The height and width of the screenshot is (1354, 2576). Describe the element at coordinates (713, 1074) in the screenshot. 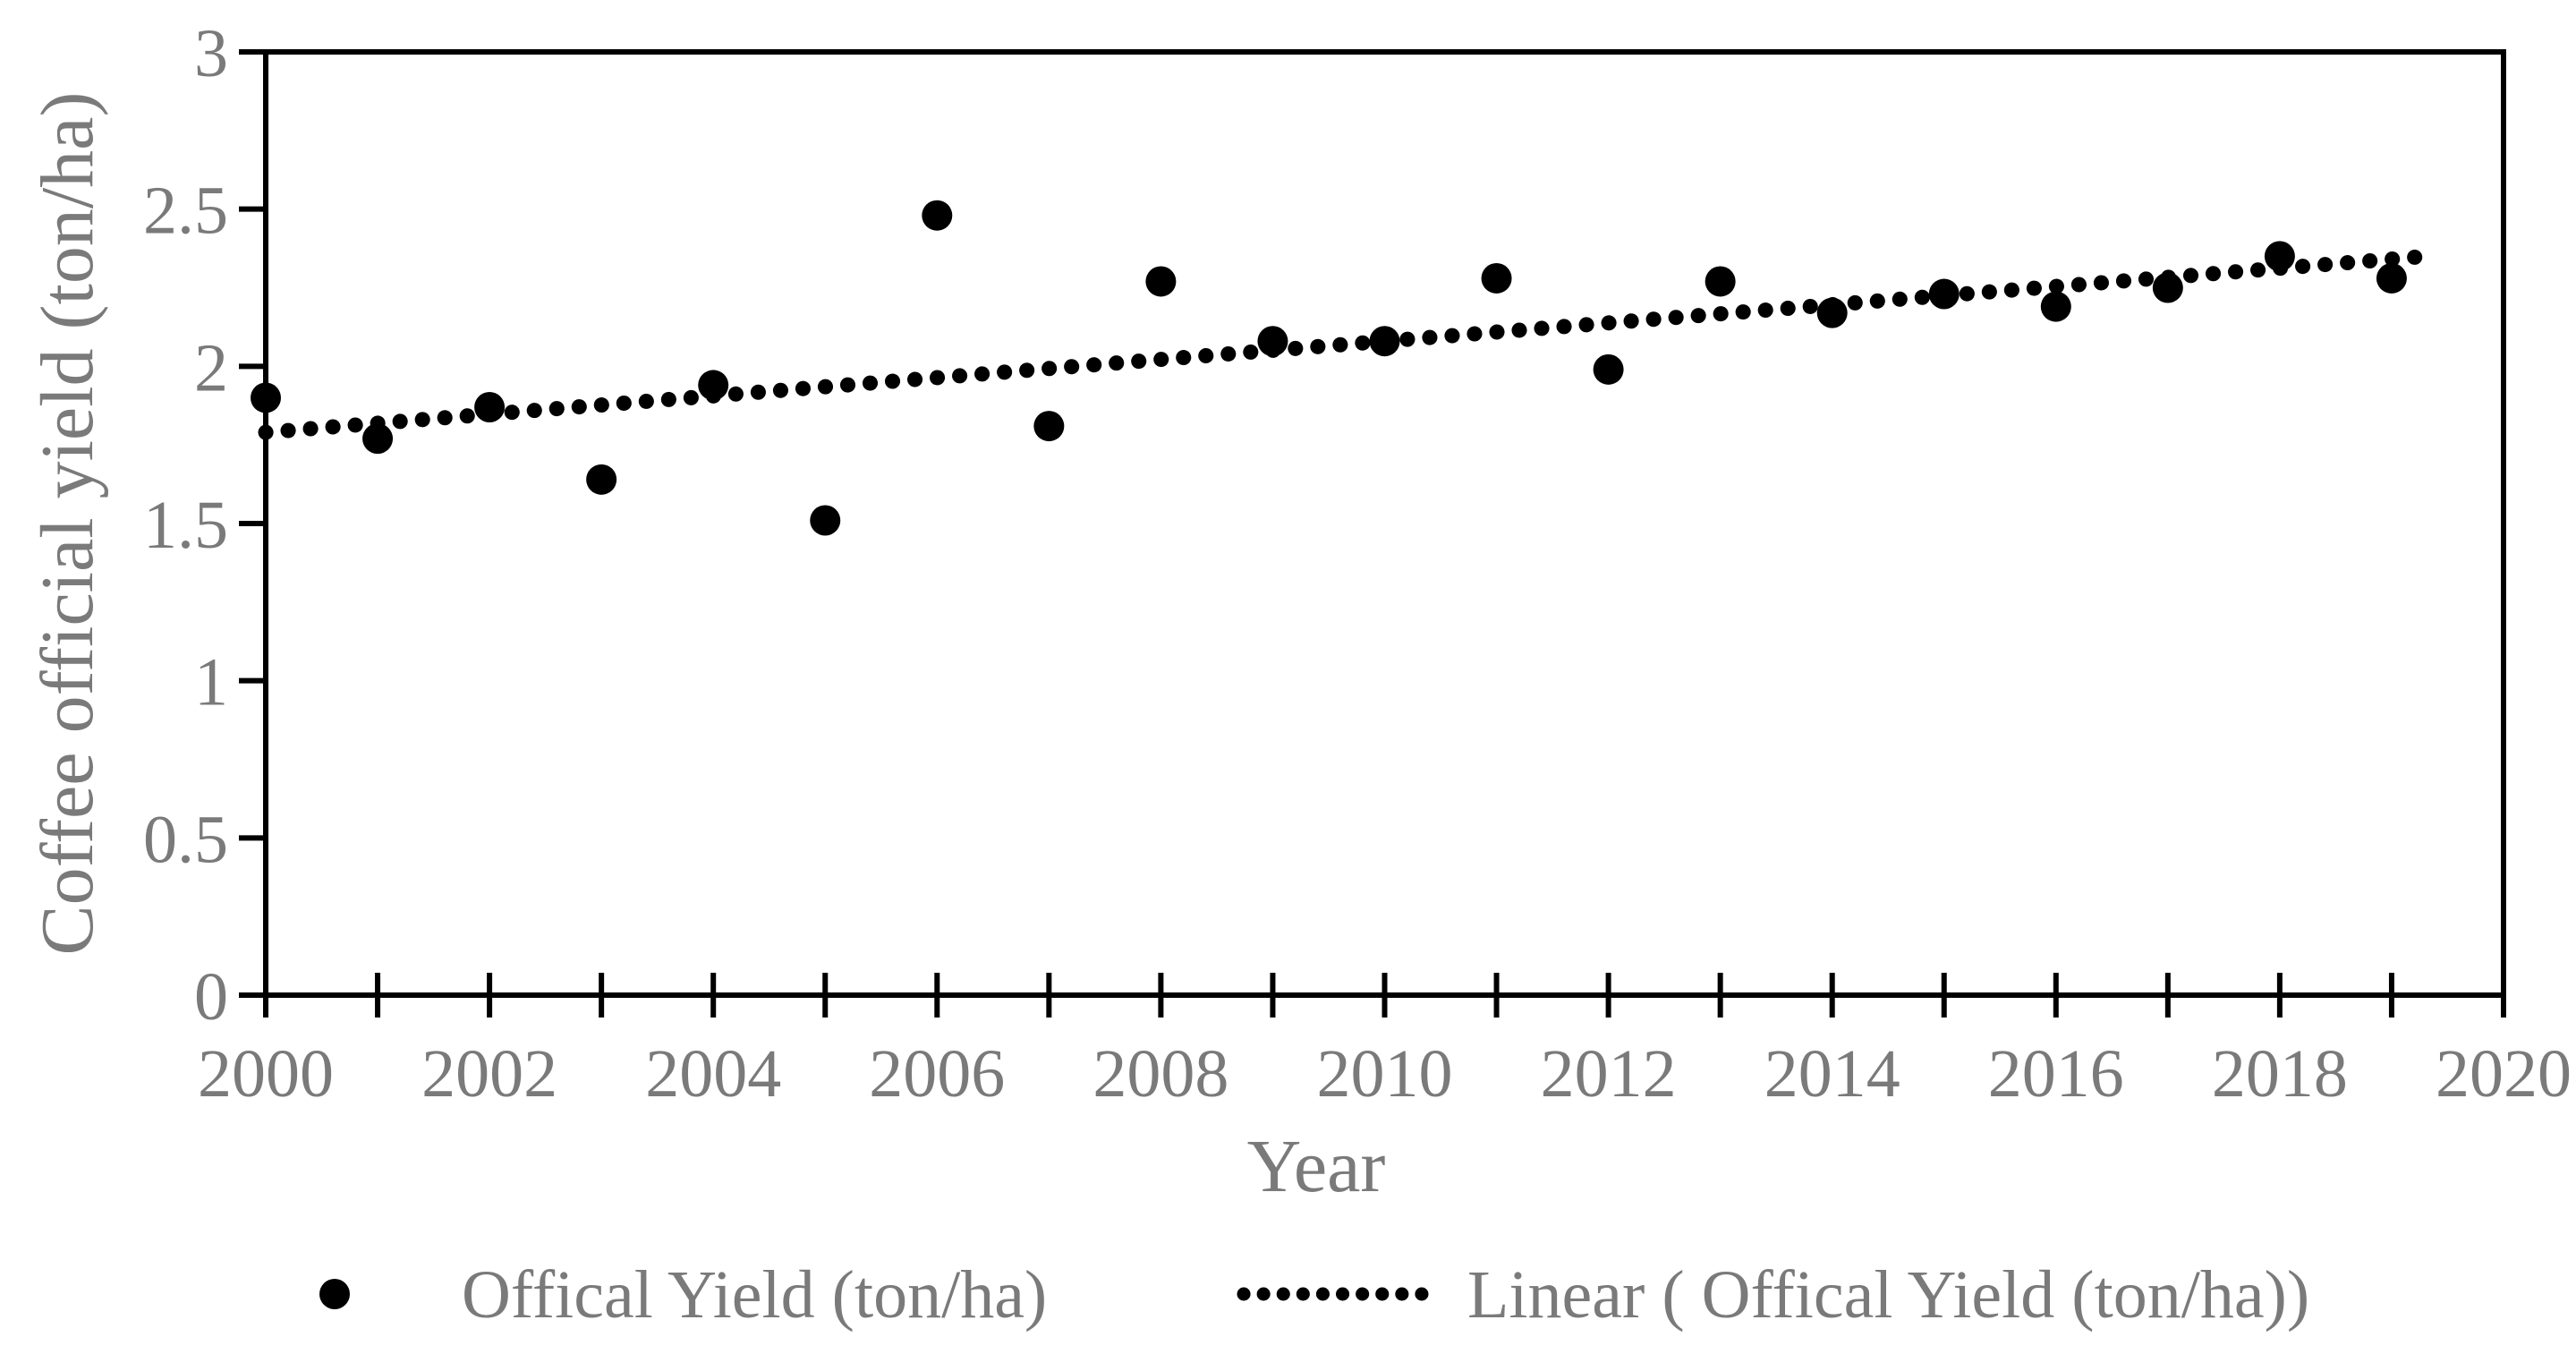

I see `x-axis-tick-label: 2004` at that location.